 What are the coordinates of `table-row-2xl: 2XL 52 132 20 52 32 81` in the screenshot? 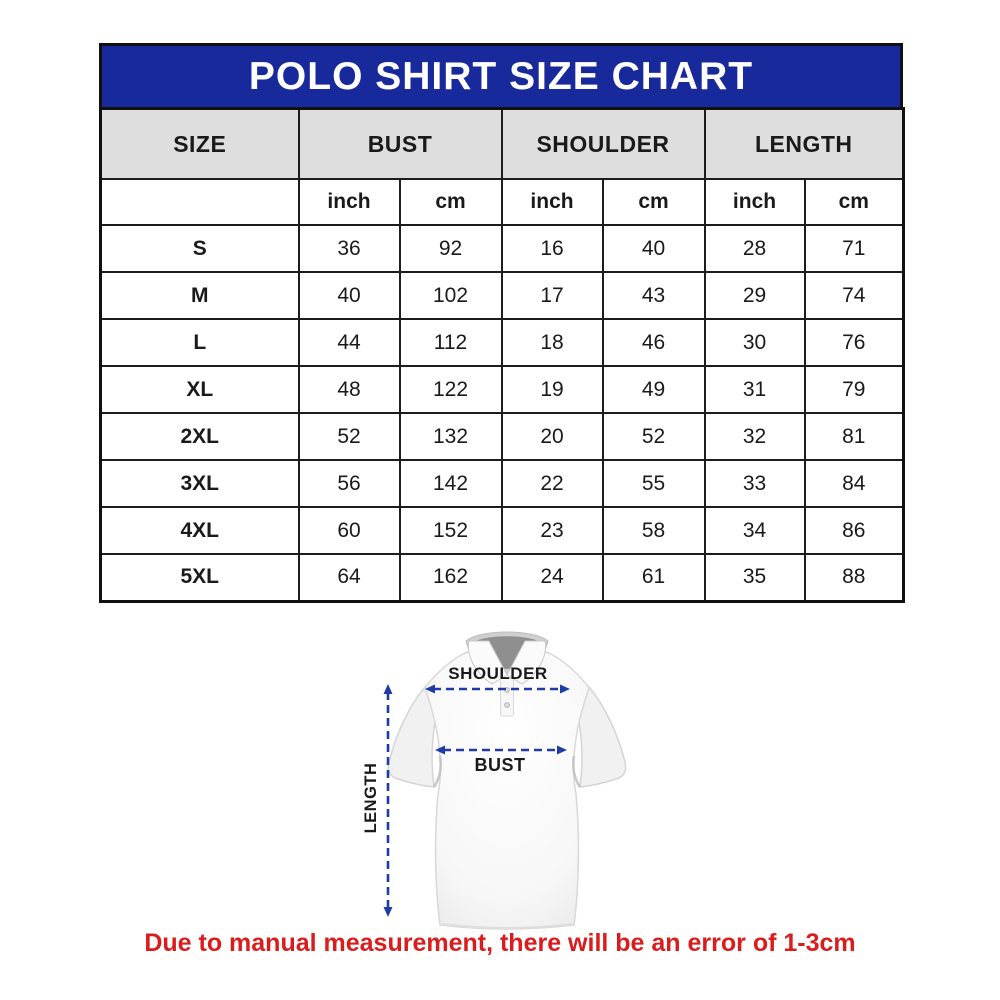 It's located at (502, 436).